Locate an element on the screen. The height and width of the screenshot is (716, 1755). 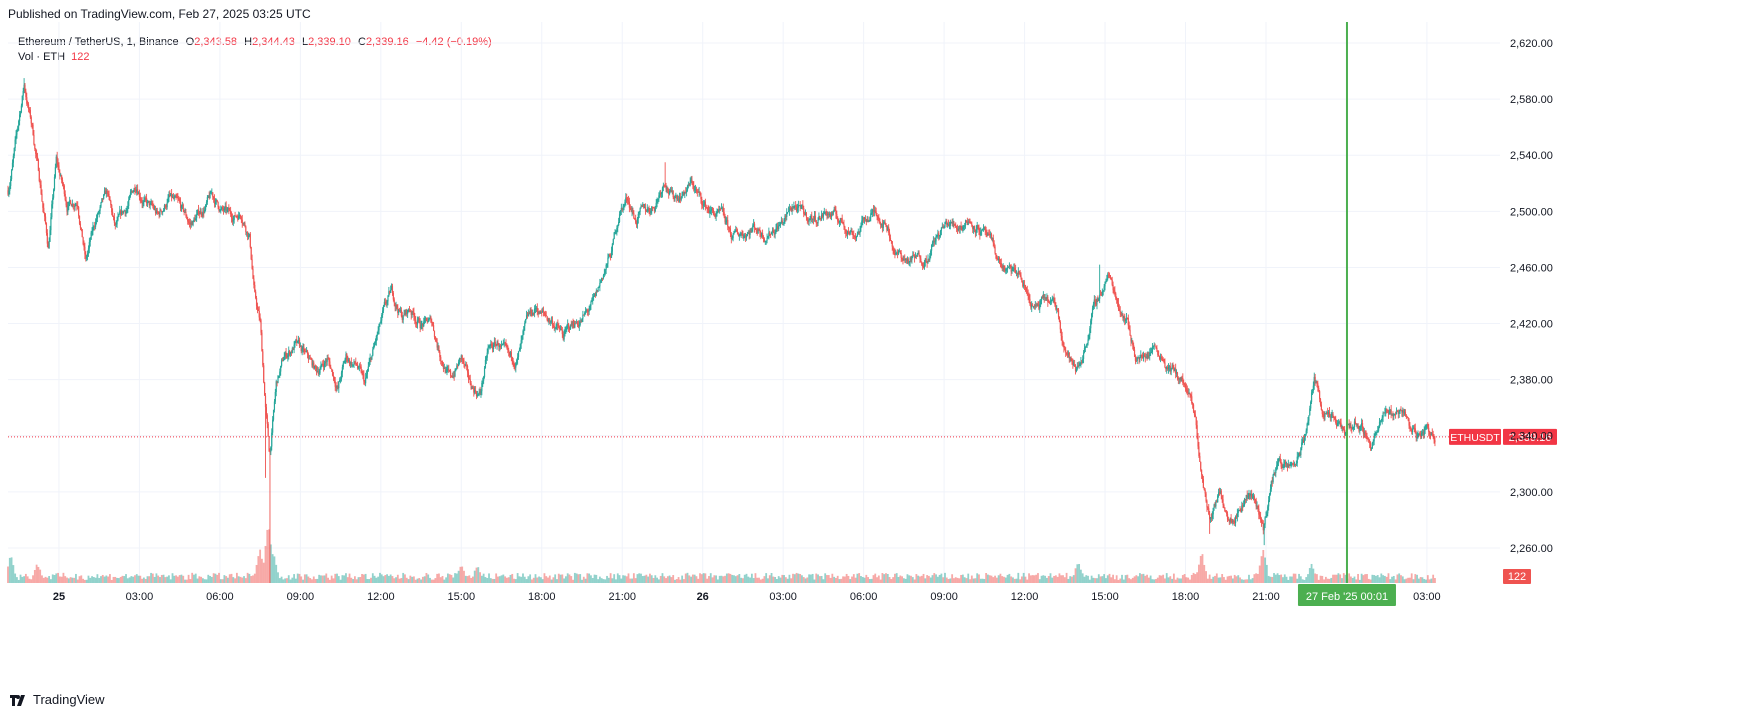
close-value: 2,339.16 is located at coordinates (387, 42).